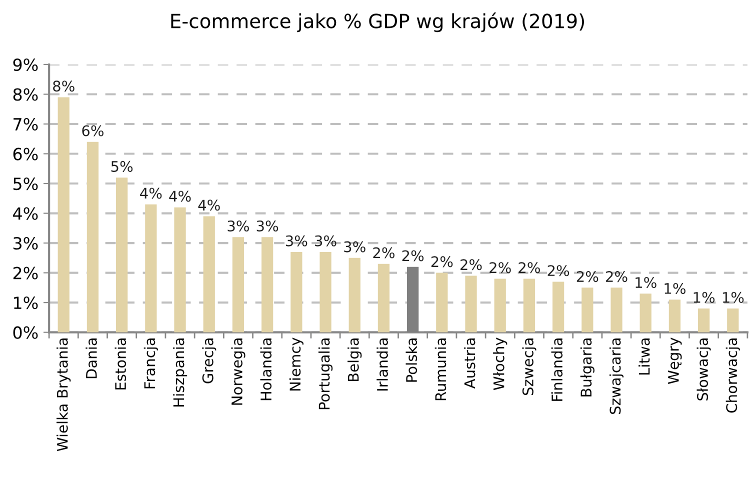 This screenshot has width=755, height=496. I want to click on y-tick-label: 3%, so click(25, 243).